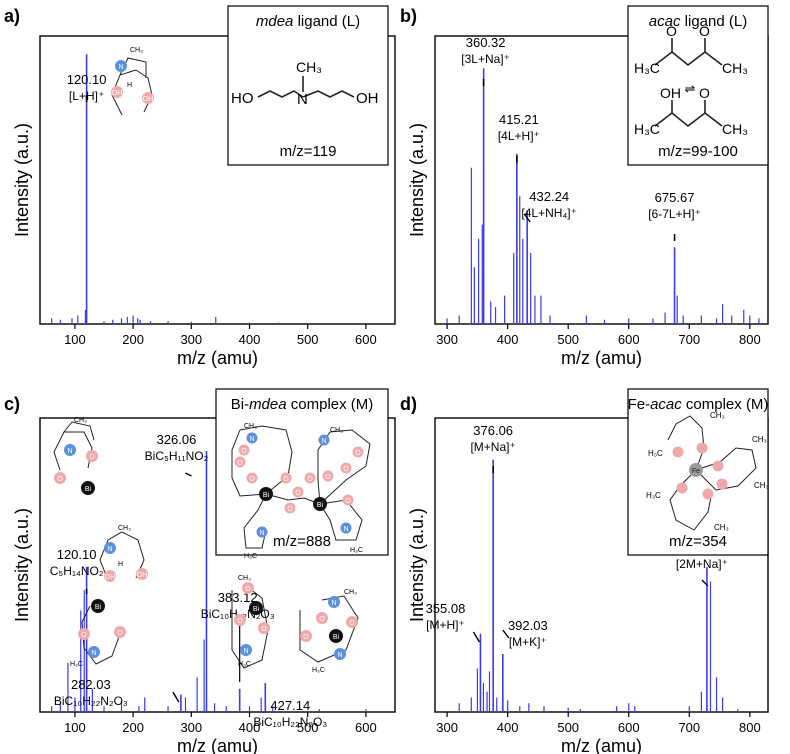  Describe the element at coordinates (674, 214) in the screenshot. I see `peak-label-ion: [6-7L+H]⁺` at that location.